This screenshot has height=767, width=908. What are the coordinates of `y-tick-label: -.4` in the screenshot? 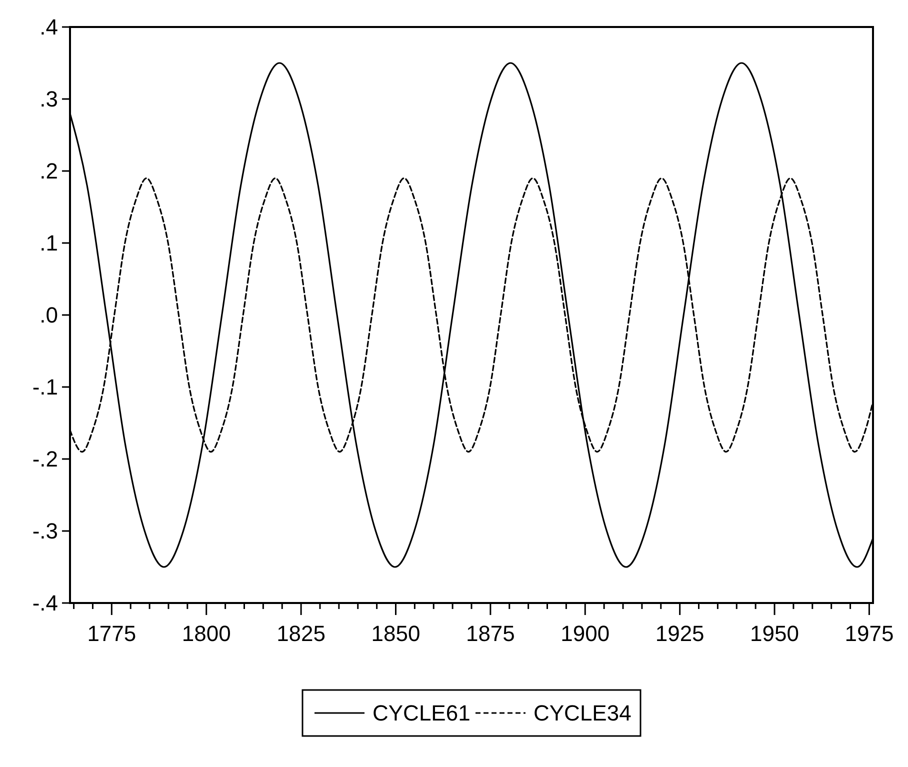 It's located at (45, 603).